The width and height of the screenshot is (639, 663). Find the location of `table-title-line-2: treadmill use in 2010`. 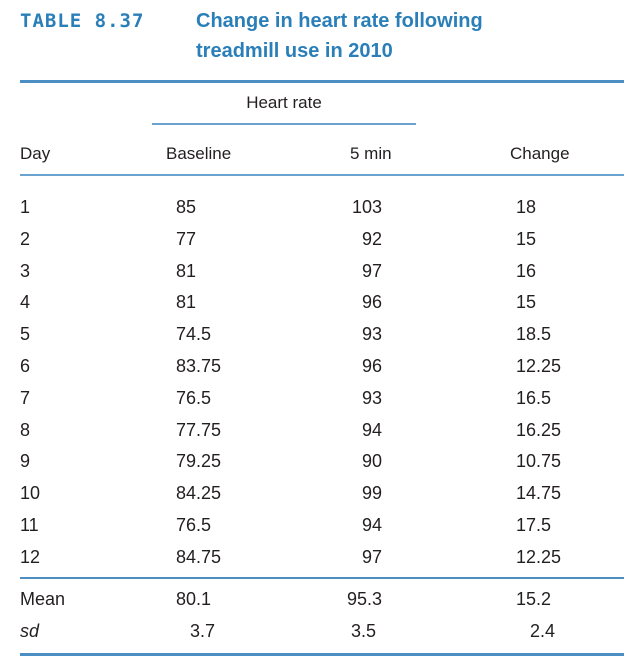

table-title-line-2: treadmill use in 2010 is located at coordinates (294, 51).